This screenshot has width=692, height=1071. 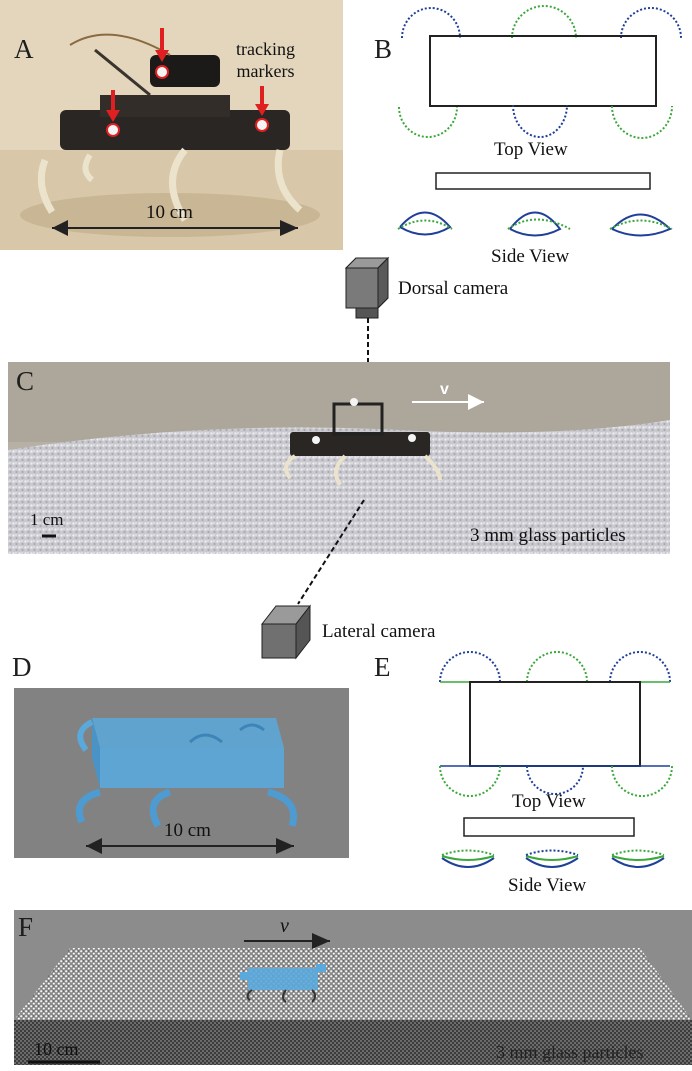 I want to click on panel-b-side-view-label: Side View, so click(x=530, y=256).